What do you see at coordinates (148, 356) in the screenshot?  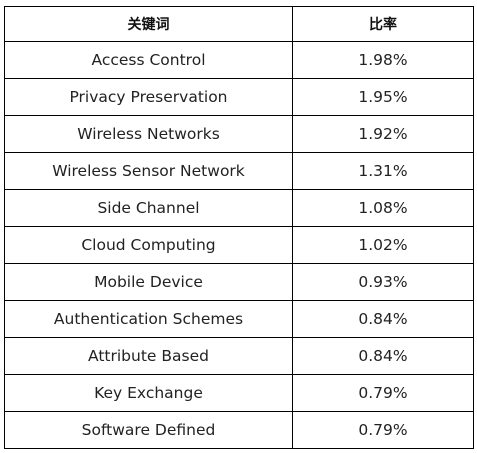 I see `keyword-cell: Attribute Based` at bounding box center [148, 356].